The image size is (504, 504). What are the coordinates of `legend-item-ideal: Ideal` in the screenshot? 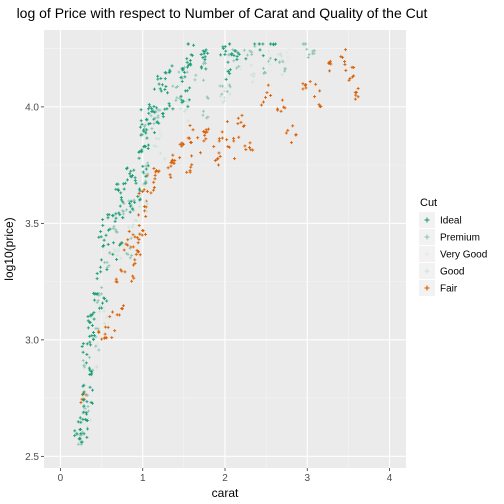 It's located at (440, 220).